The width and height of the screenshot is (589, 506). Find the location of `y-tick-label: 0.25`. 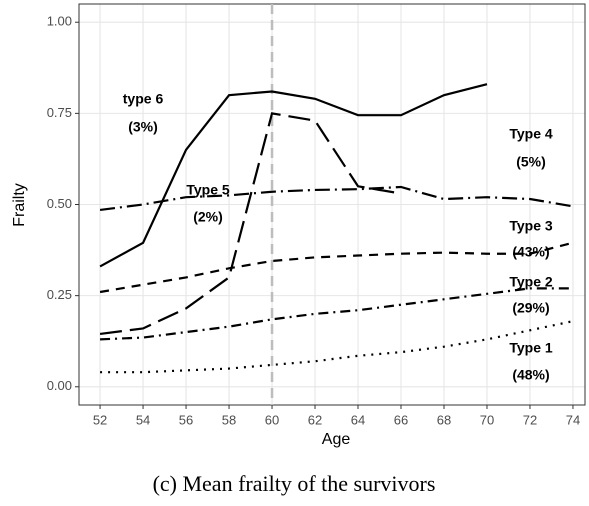

y-tick-label: 0.25 is located at coordinates (59, 294).